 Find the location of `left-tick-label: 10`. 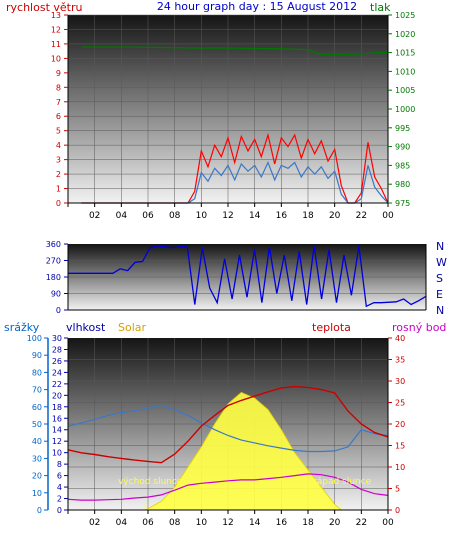

left-tick-label: 10 is located at coordinates (56, 58).